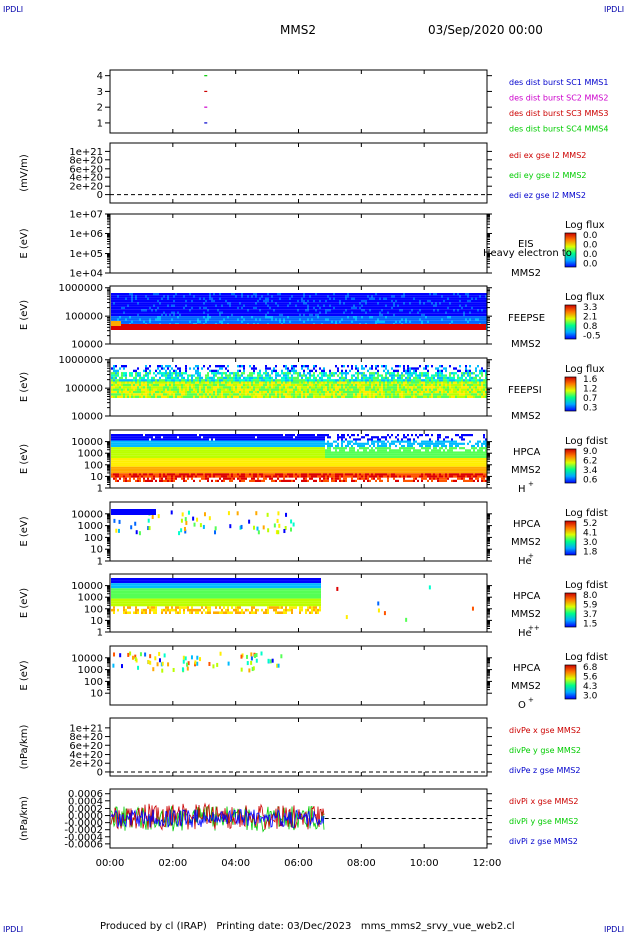 This screenshot has height=934, width=630. Describe the element at coordinates (590, 308) in the screenshot. I see `colorbar-tick-label: 3.3` at that location.